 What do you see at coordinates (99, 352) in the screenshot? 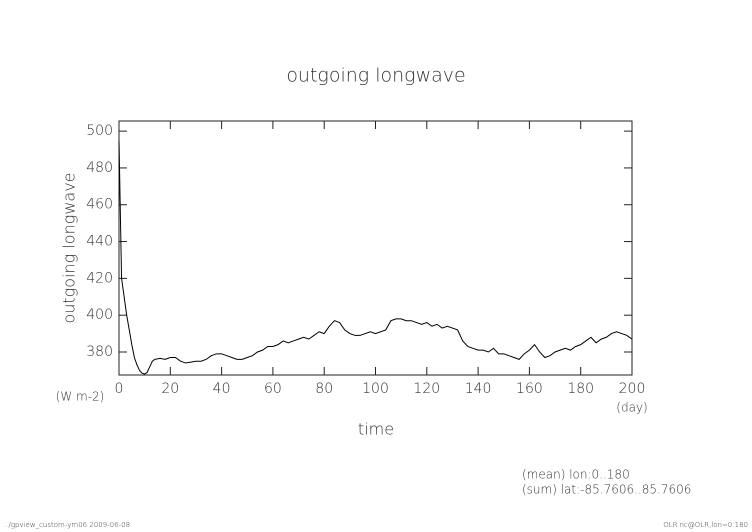
I see `y-tick-label: 380` at bounding box center [99, 352].